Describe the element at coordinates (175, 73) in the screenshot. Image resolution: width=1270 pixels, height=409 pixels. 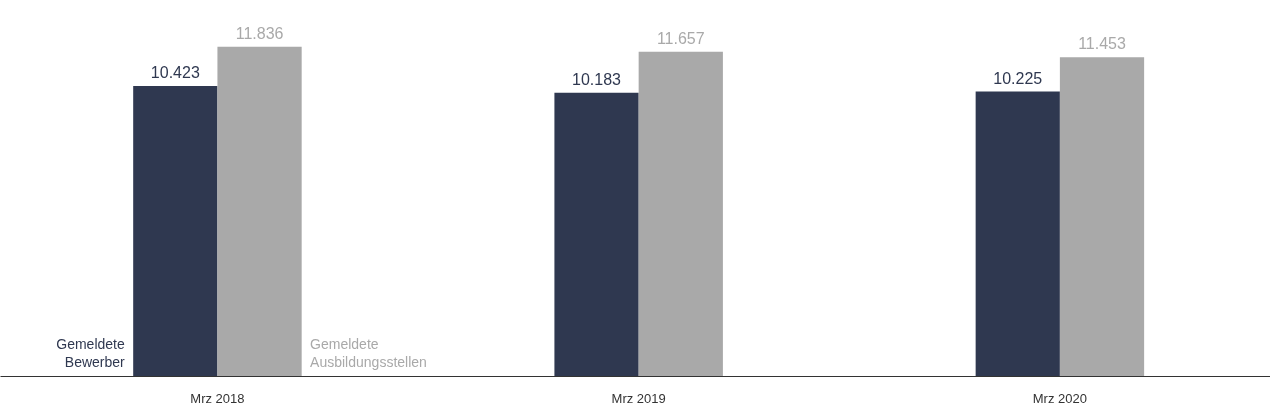
I see `data-label: 10.423` at that location.